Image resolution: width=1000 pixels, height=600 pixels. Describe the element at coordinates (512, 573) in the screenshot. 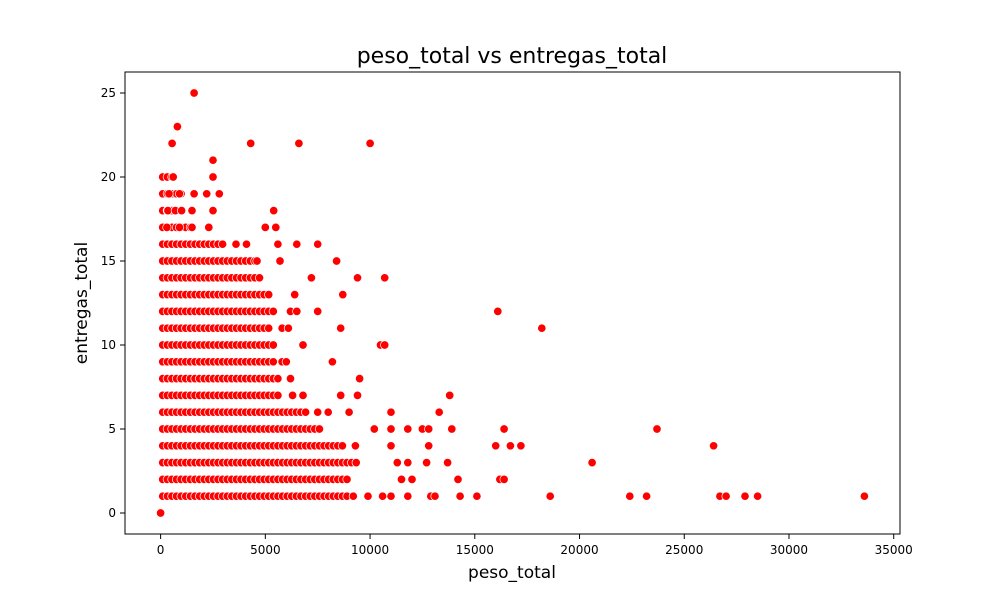

I see `x-axis-title: peso_total` at that location.